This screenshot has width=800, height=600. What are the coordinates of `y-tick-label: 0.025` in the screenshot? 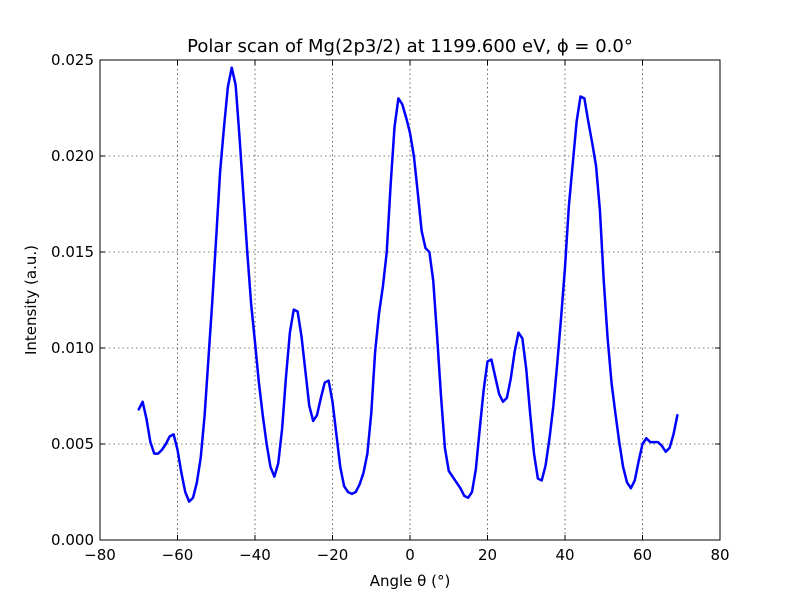 It's located at (72, 60).